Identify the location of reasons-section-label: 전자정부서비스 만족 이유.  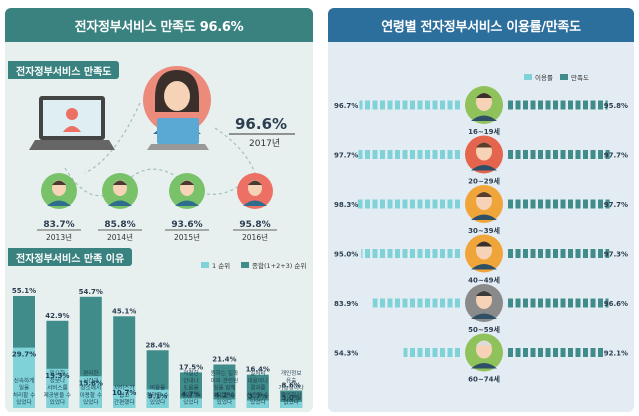
(70, 257).